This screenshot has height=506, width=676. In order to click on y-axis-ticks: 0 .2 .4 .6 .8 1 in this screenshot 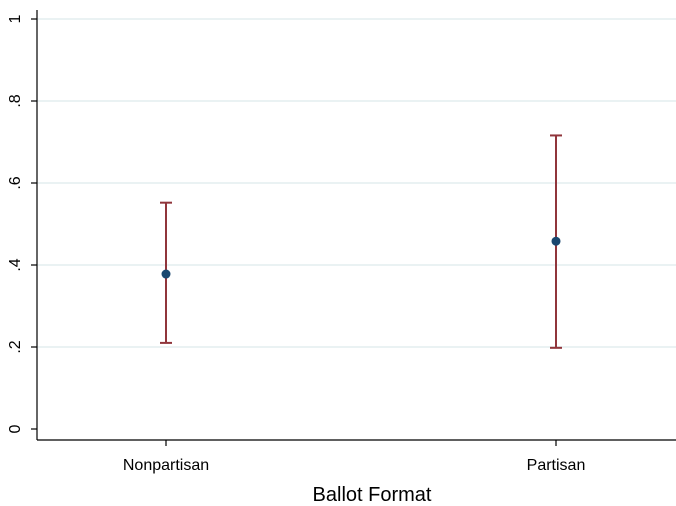, I will do `click(22, 223)`.